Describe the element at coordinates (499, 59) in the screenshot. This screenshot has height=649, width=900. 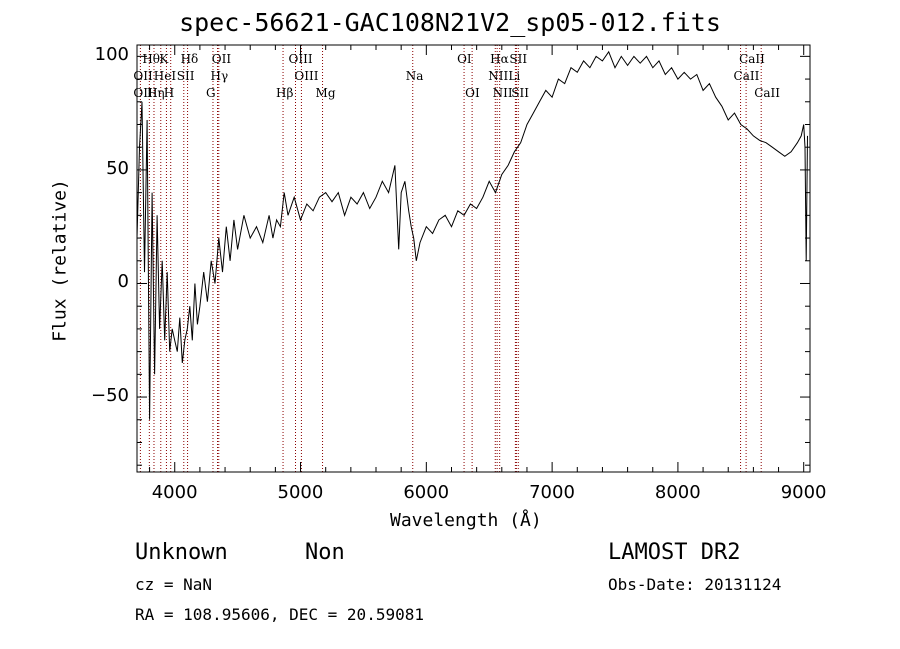
I see `spectral-line-label: Hα` at that location.